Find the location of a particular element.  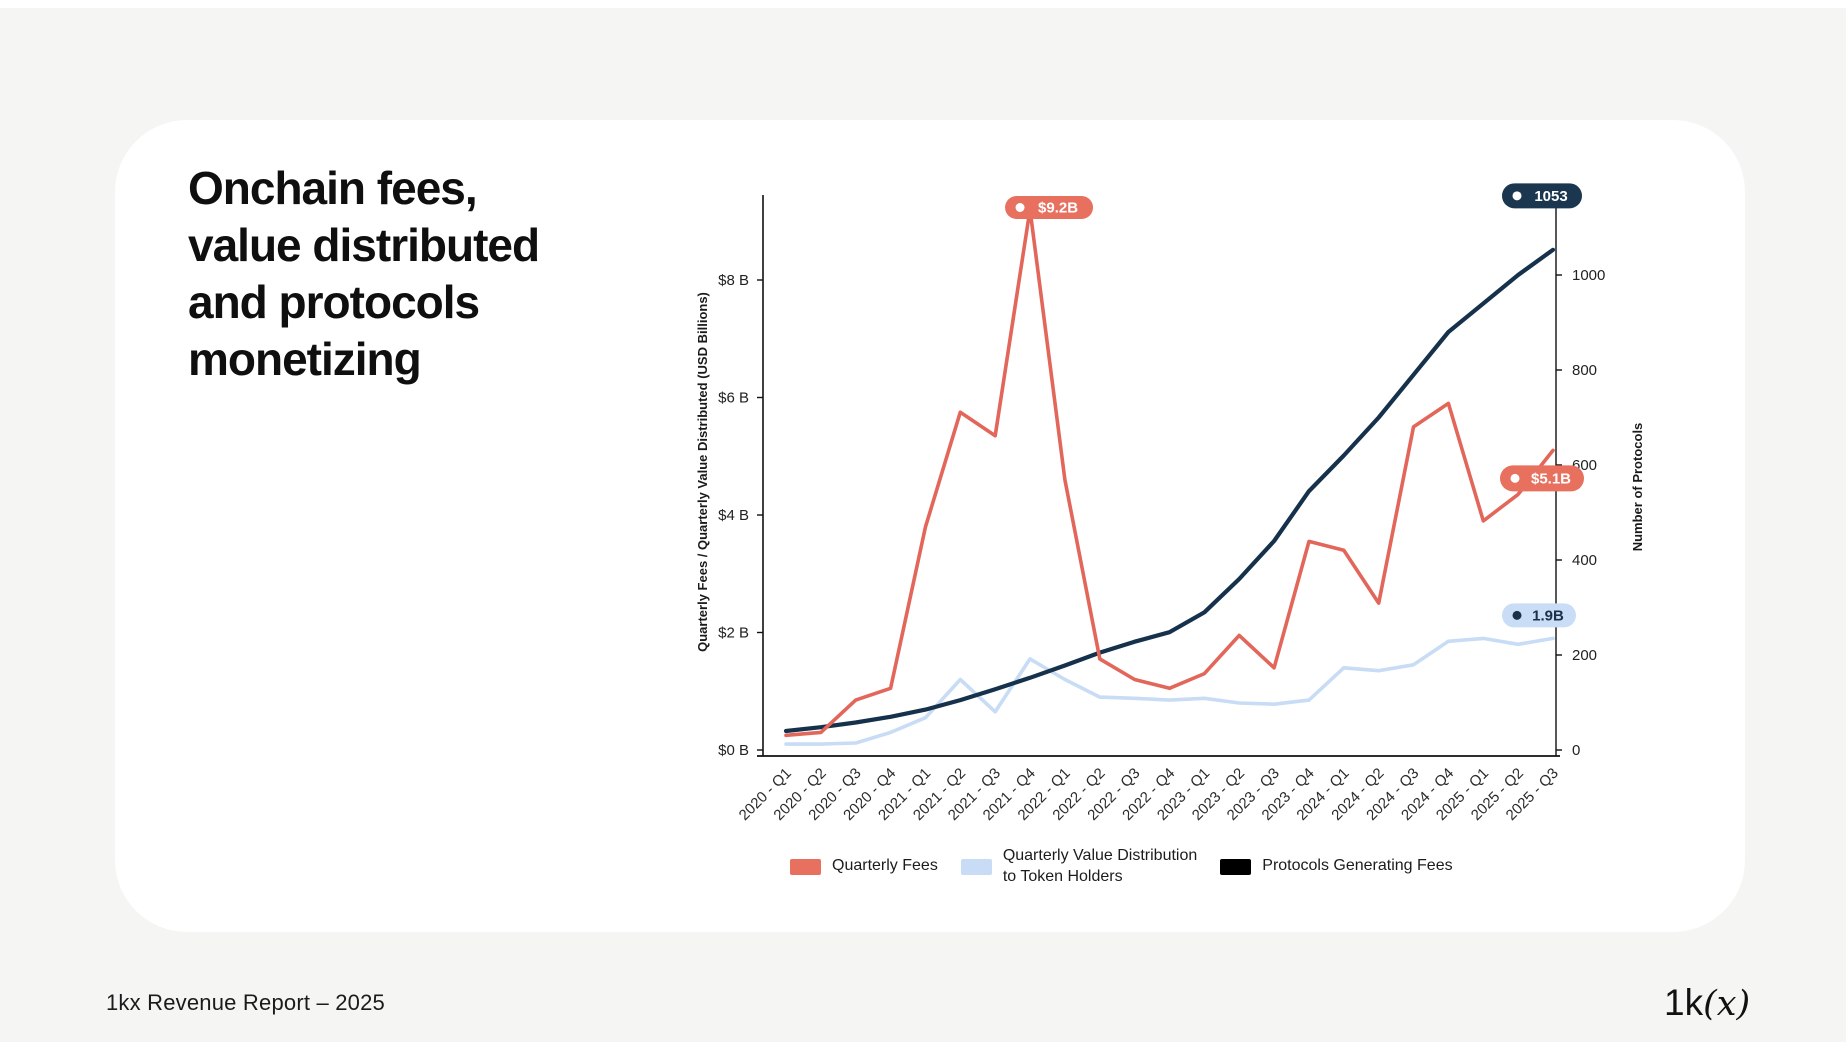

annotation-label: 1053 is located at coordinates (1550, 196).